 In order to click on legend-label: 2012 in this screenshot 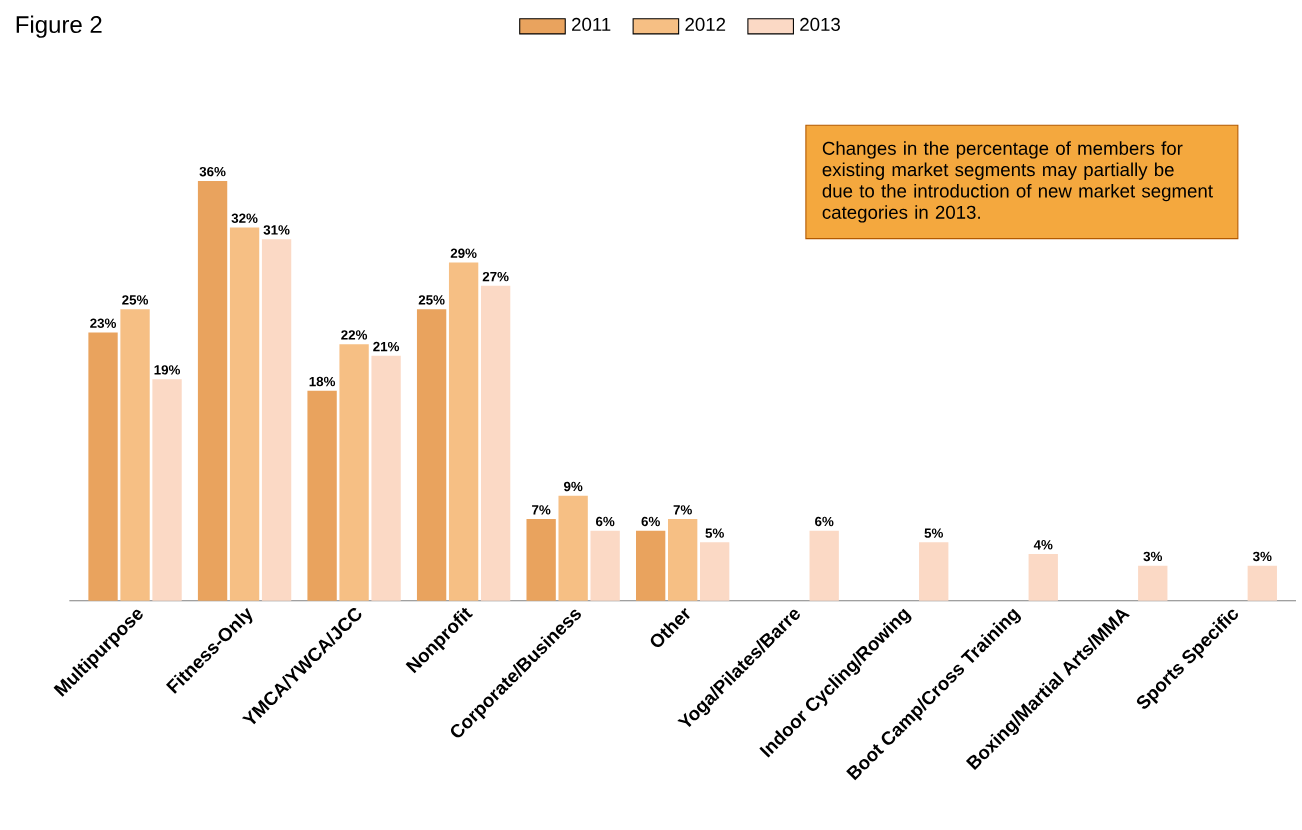, I will do `click(705, 24)`.